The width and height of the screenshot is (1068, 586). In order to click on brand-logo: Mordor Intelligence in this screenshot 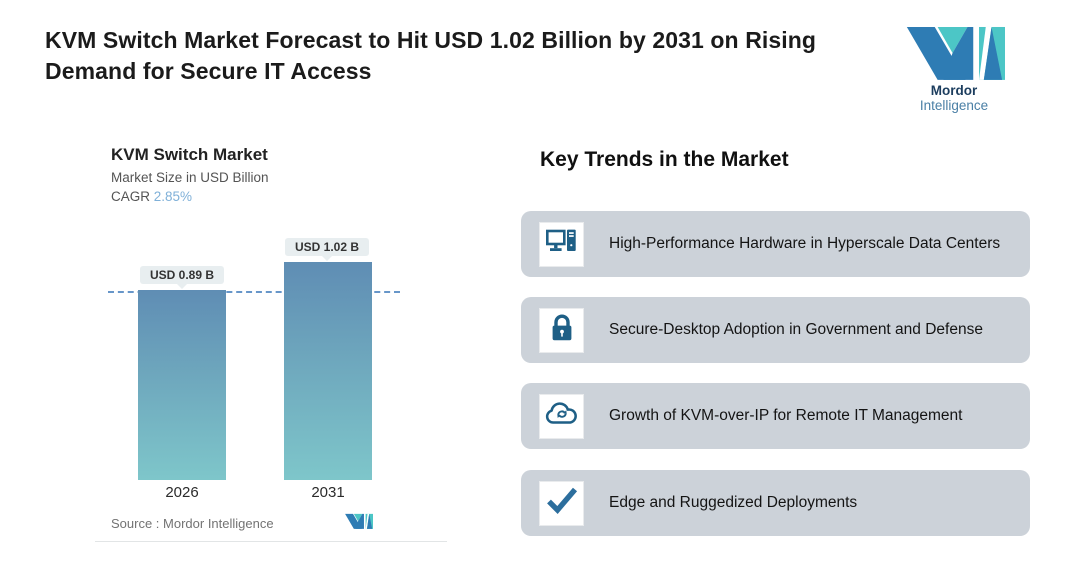, I will do `click(954, 68)`.